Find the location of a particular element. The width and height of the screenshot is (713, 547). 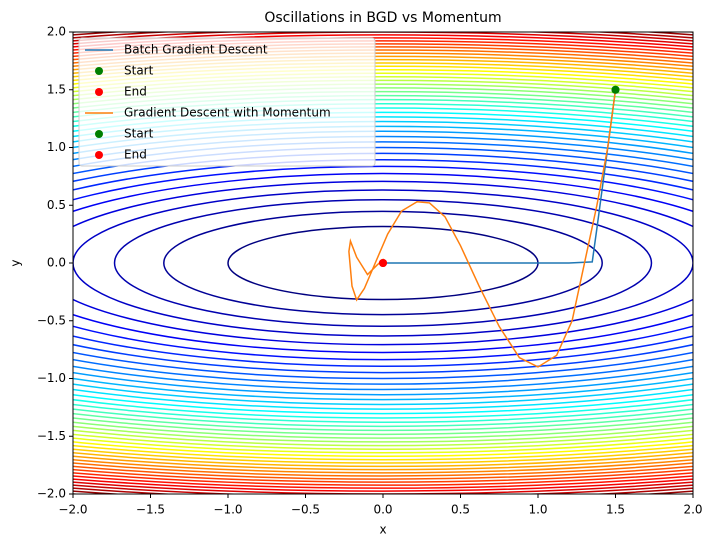

legend-label: Batch Gradient Descent is located at coordinates (196, 50).